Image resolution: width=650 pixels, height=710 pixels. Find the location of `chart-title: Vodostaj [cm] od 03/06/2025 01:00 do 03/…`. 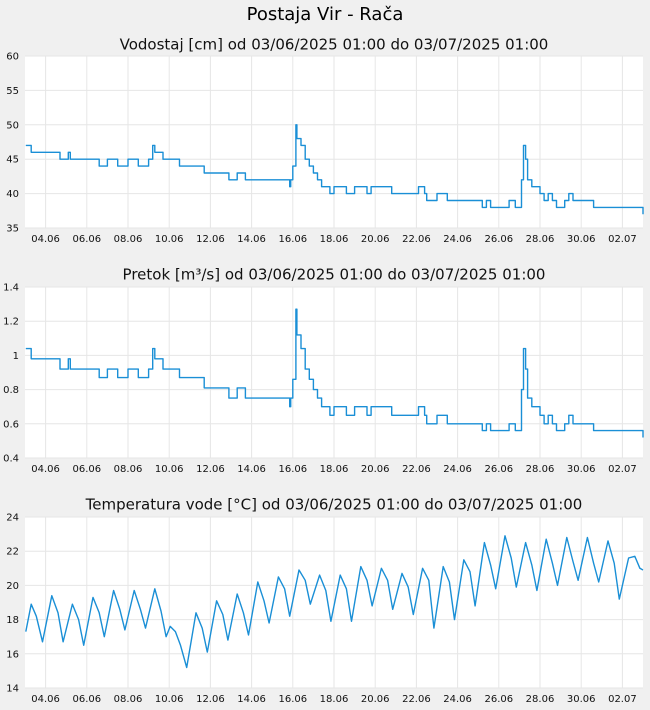

chart-title: Vodostaj [cm] od 03/06/2025 01:00 do 03/… is located at coordinates (334, 45).